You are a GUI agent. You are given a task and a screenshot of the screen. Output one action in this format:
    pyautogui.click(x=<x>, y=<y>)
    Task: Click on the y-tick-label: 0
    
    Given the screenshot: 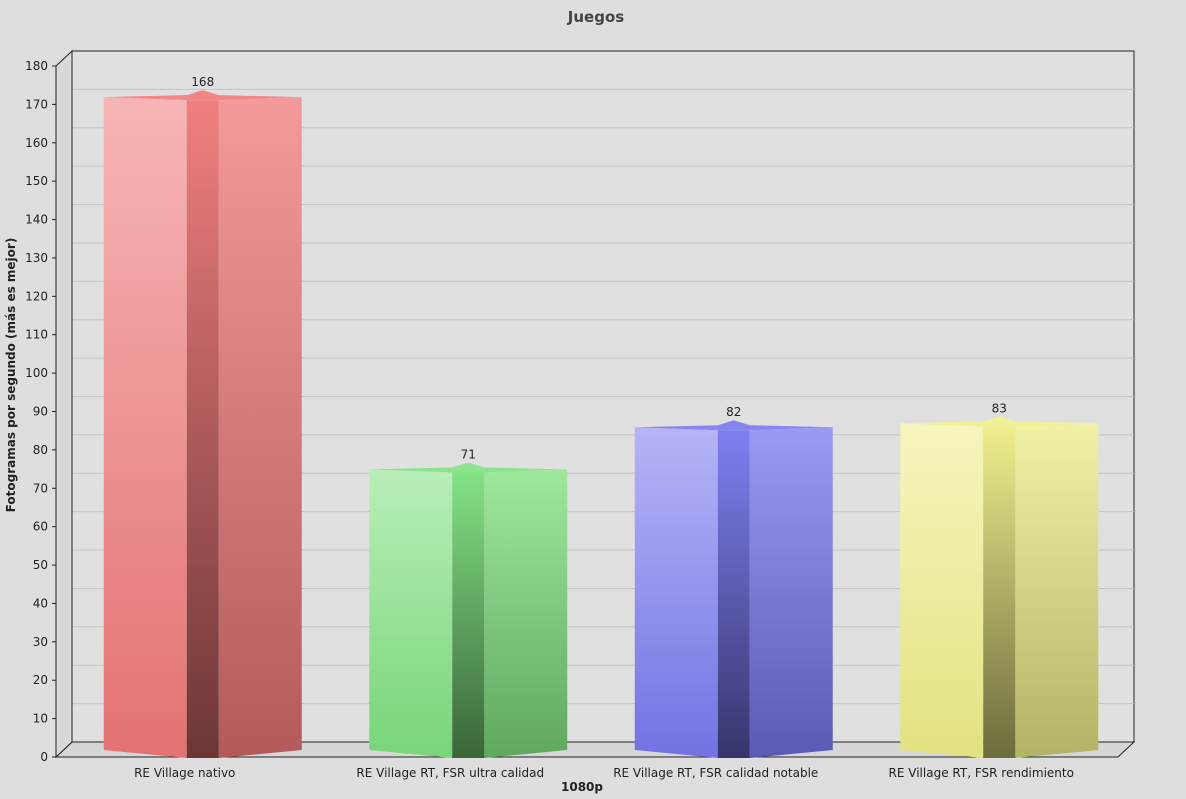 What is the action you would take?
    pyautogui.click(x=44, y=757)
    